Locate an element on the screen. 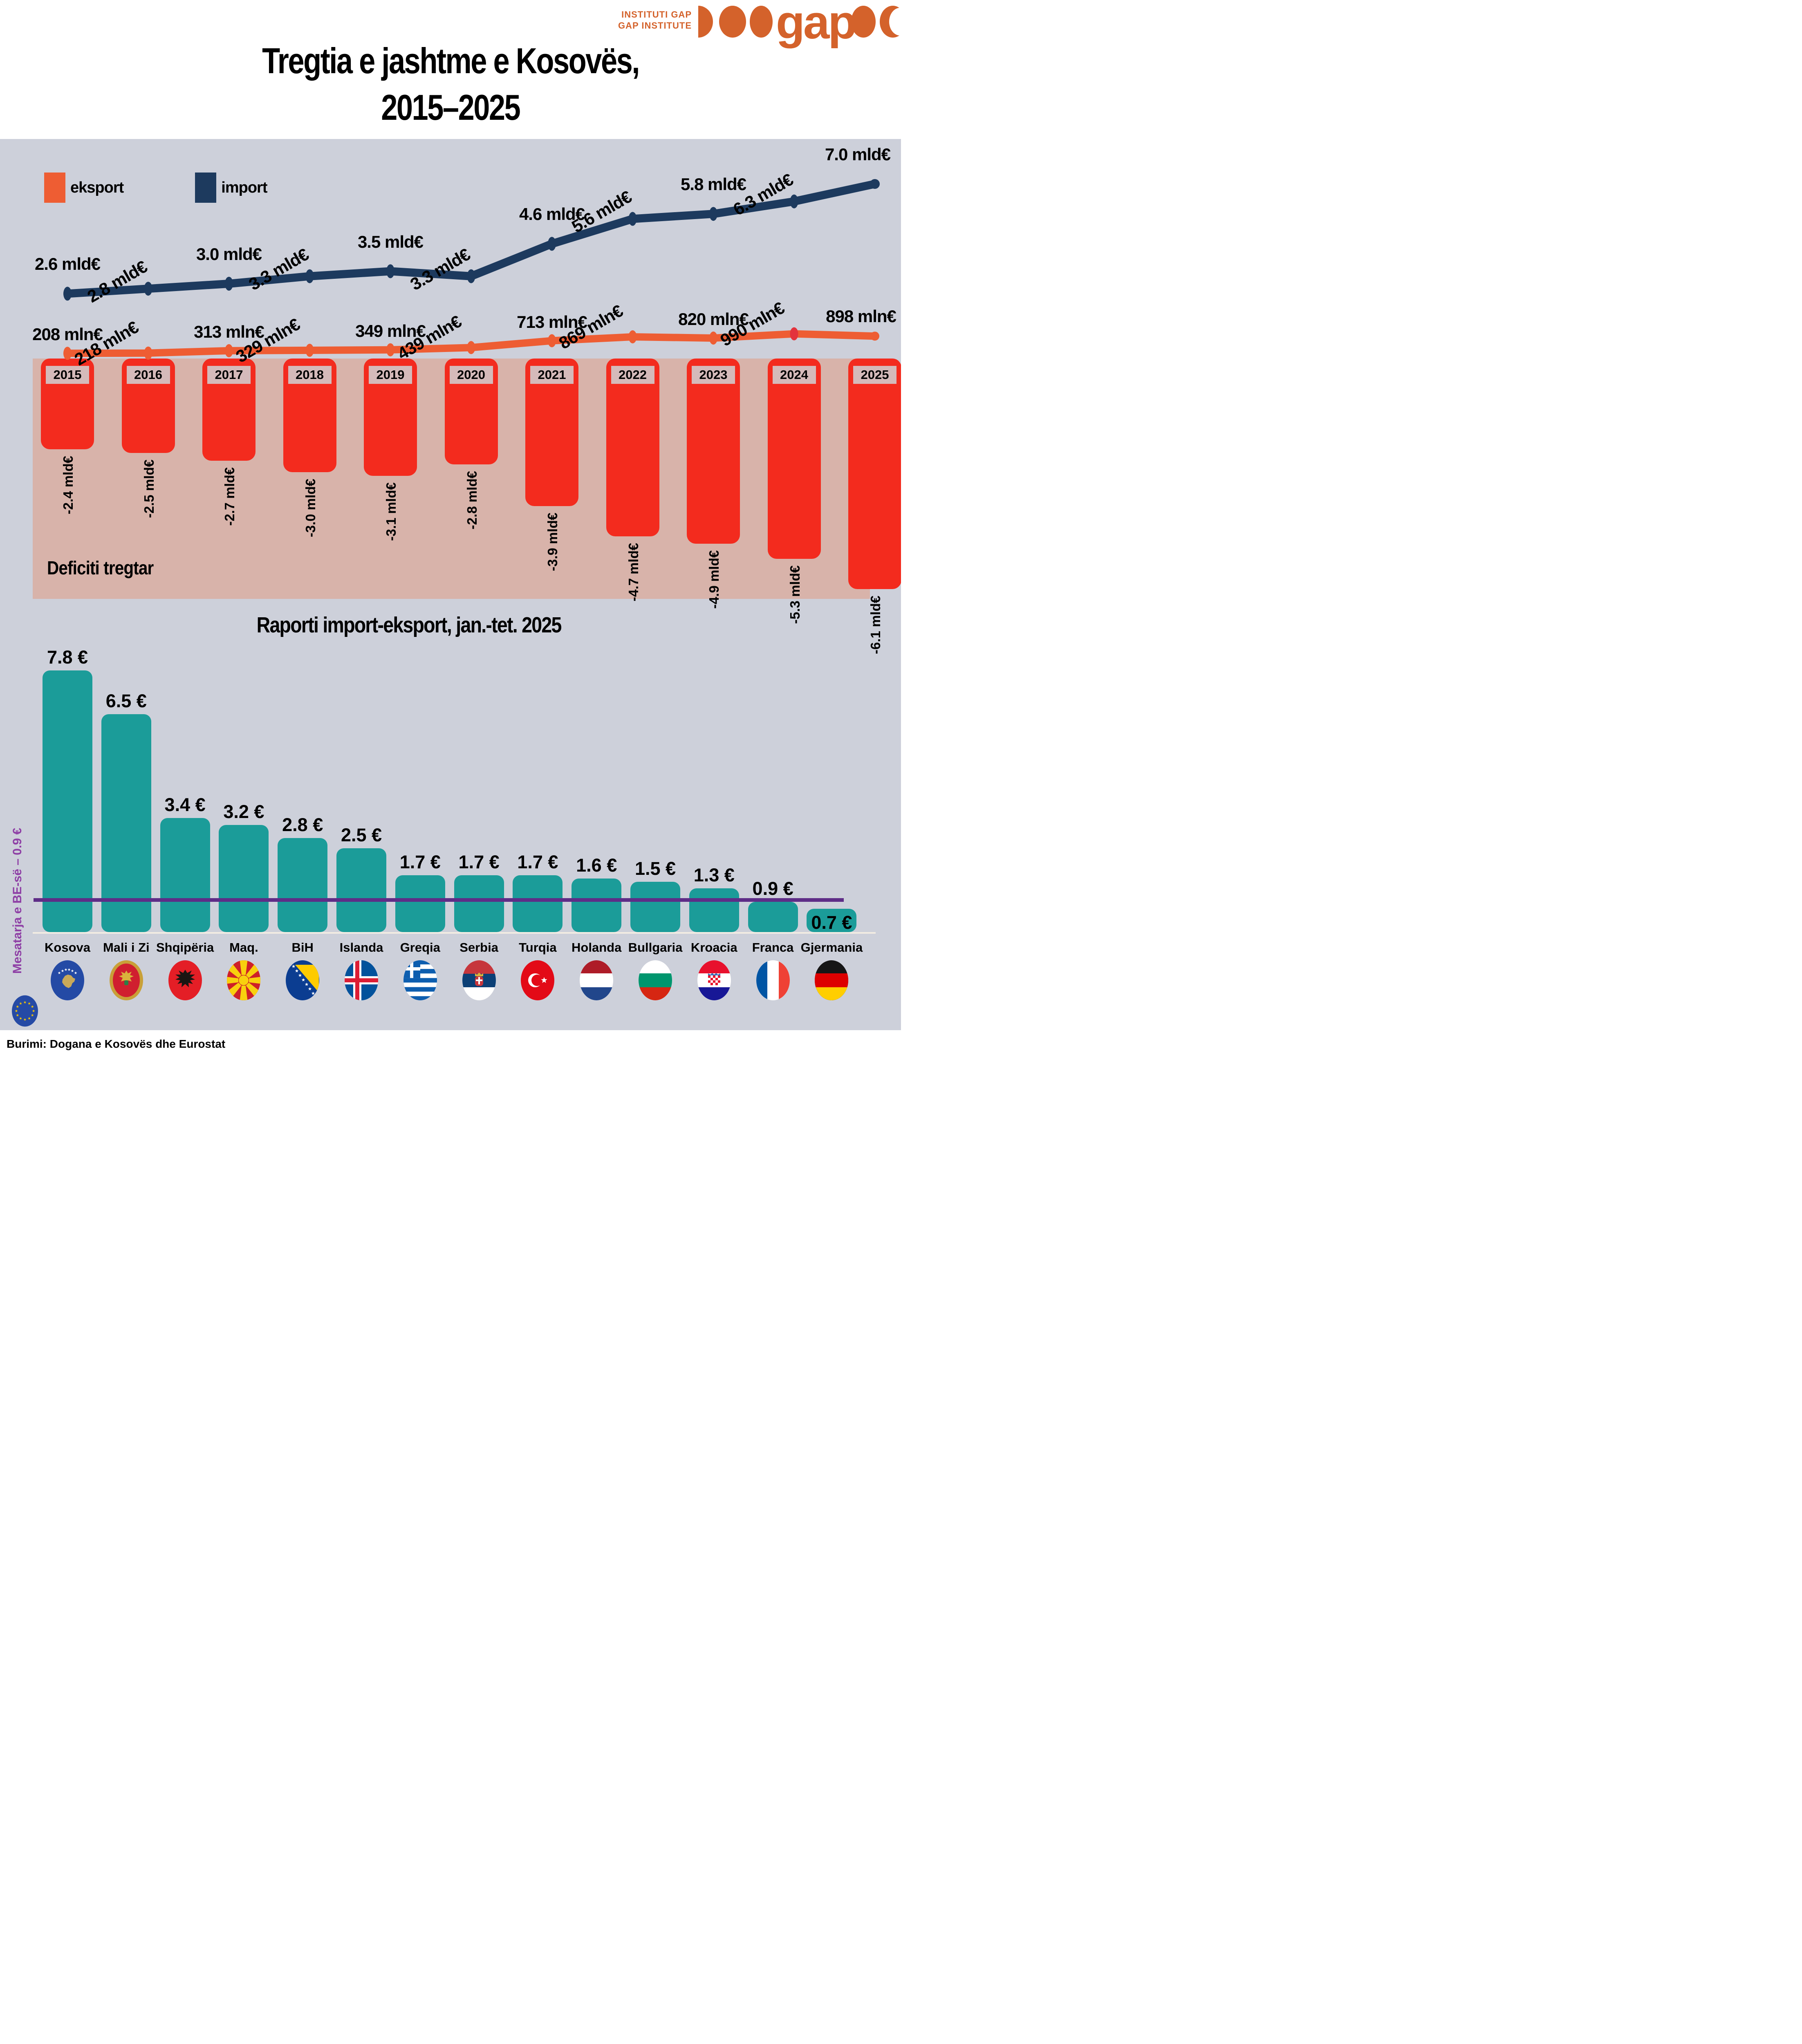  import-point-2024 is located at coordinates (794, 201).